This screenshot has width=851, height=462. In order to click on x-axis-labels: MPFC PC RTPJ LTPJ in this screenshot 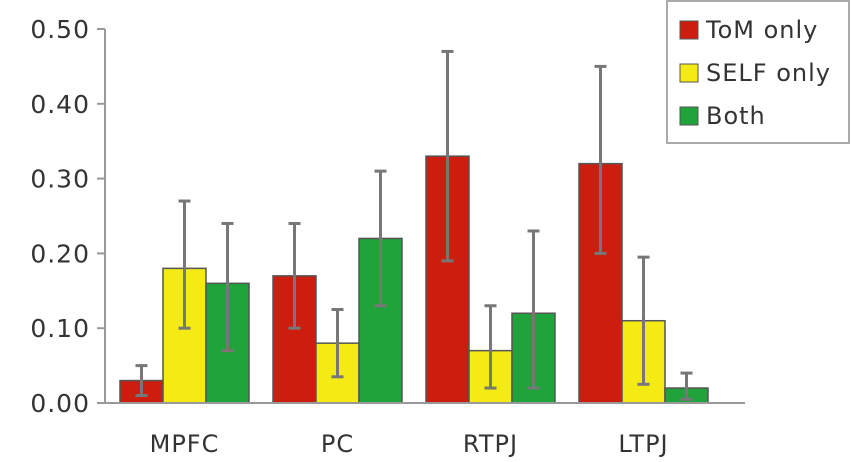, I will do `click(409, 444)`.